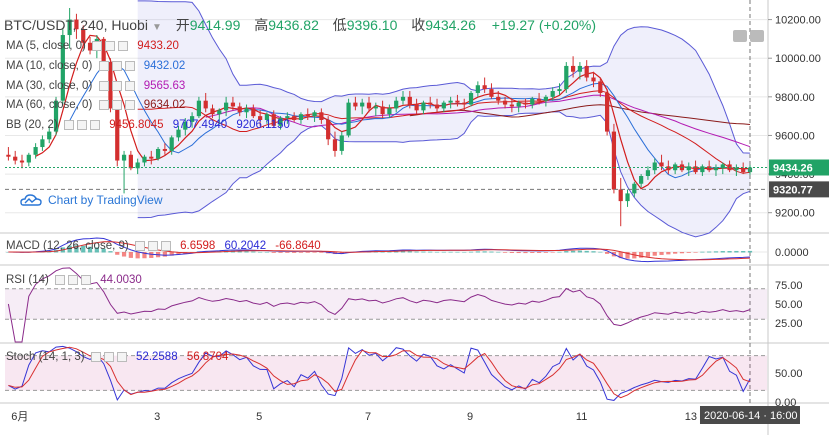 The width and height of the screenshot is (829, 435). I want to click on tradingview-logo: Chart by TradingView, so click(91, 200).